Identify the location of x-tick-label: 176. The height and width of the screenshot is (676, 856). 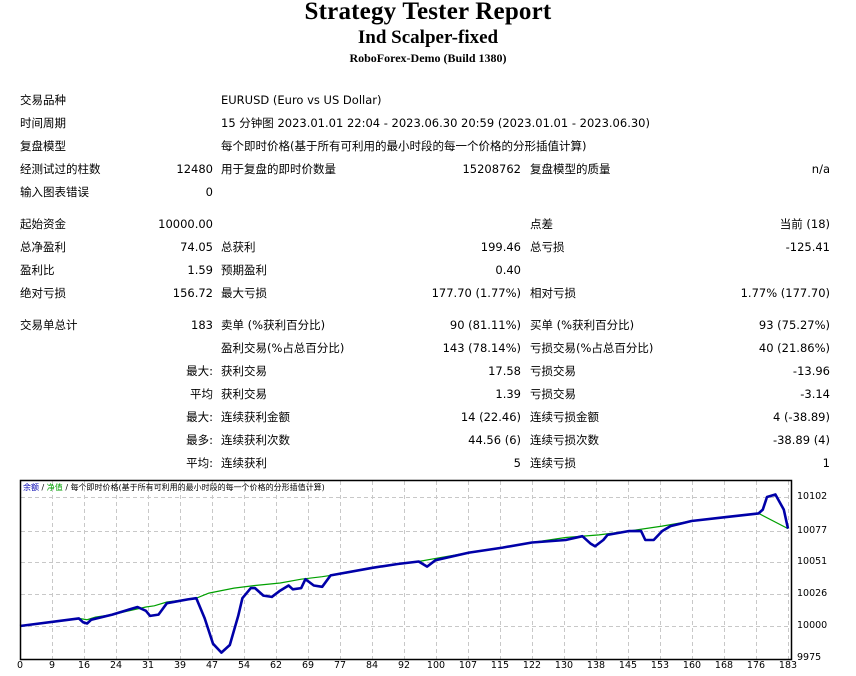
(756, 665).